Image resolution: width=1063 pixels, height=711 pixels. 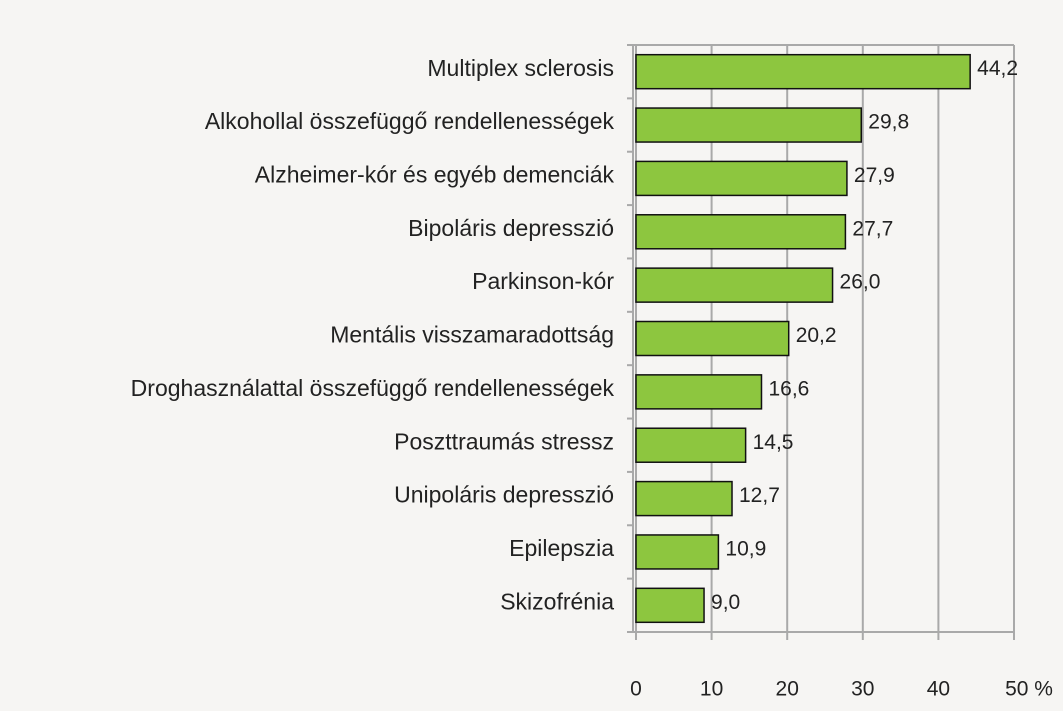 I want to click on y-tick-label: Poszttraumás stressz, so click(x=504, y=441).